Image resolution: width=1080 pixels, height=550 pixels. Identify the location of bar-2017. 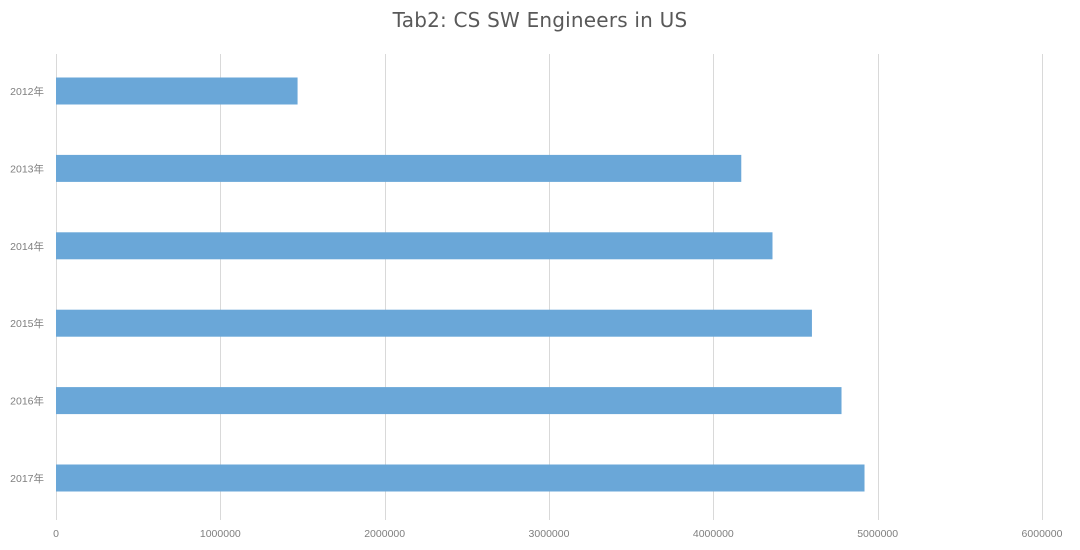
(460, 478).